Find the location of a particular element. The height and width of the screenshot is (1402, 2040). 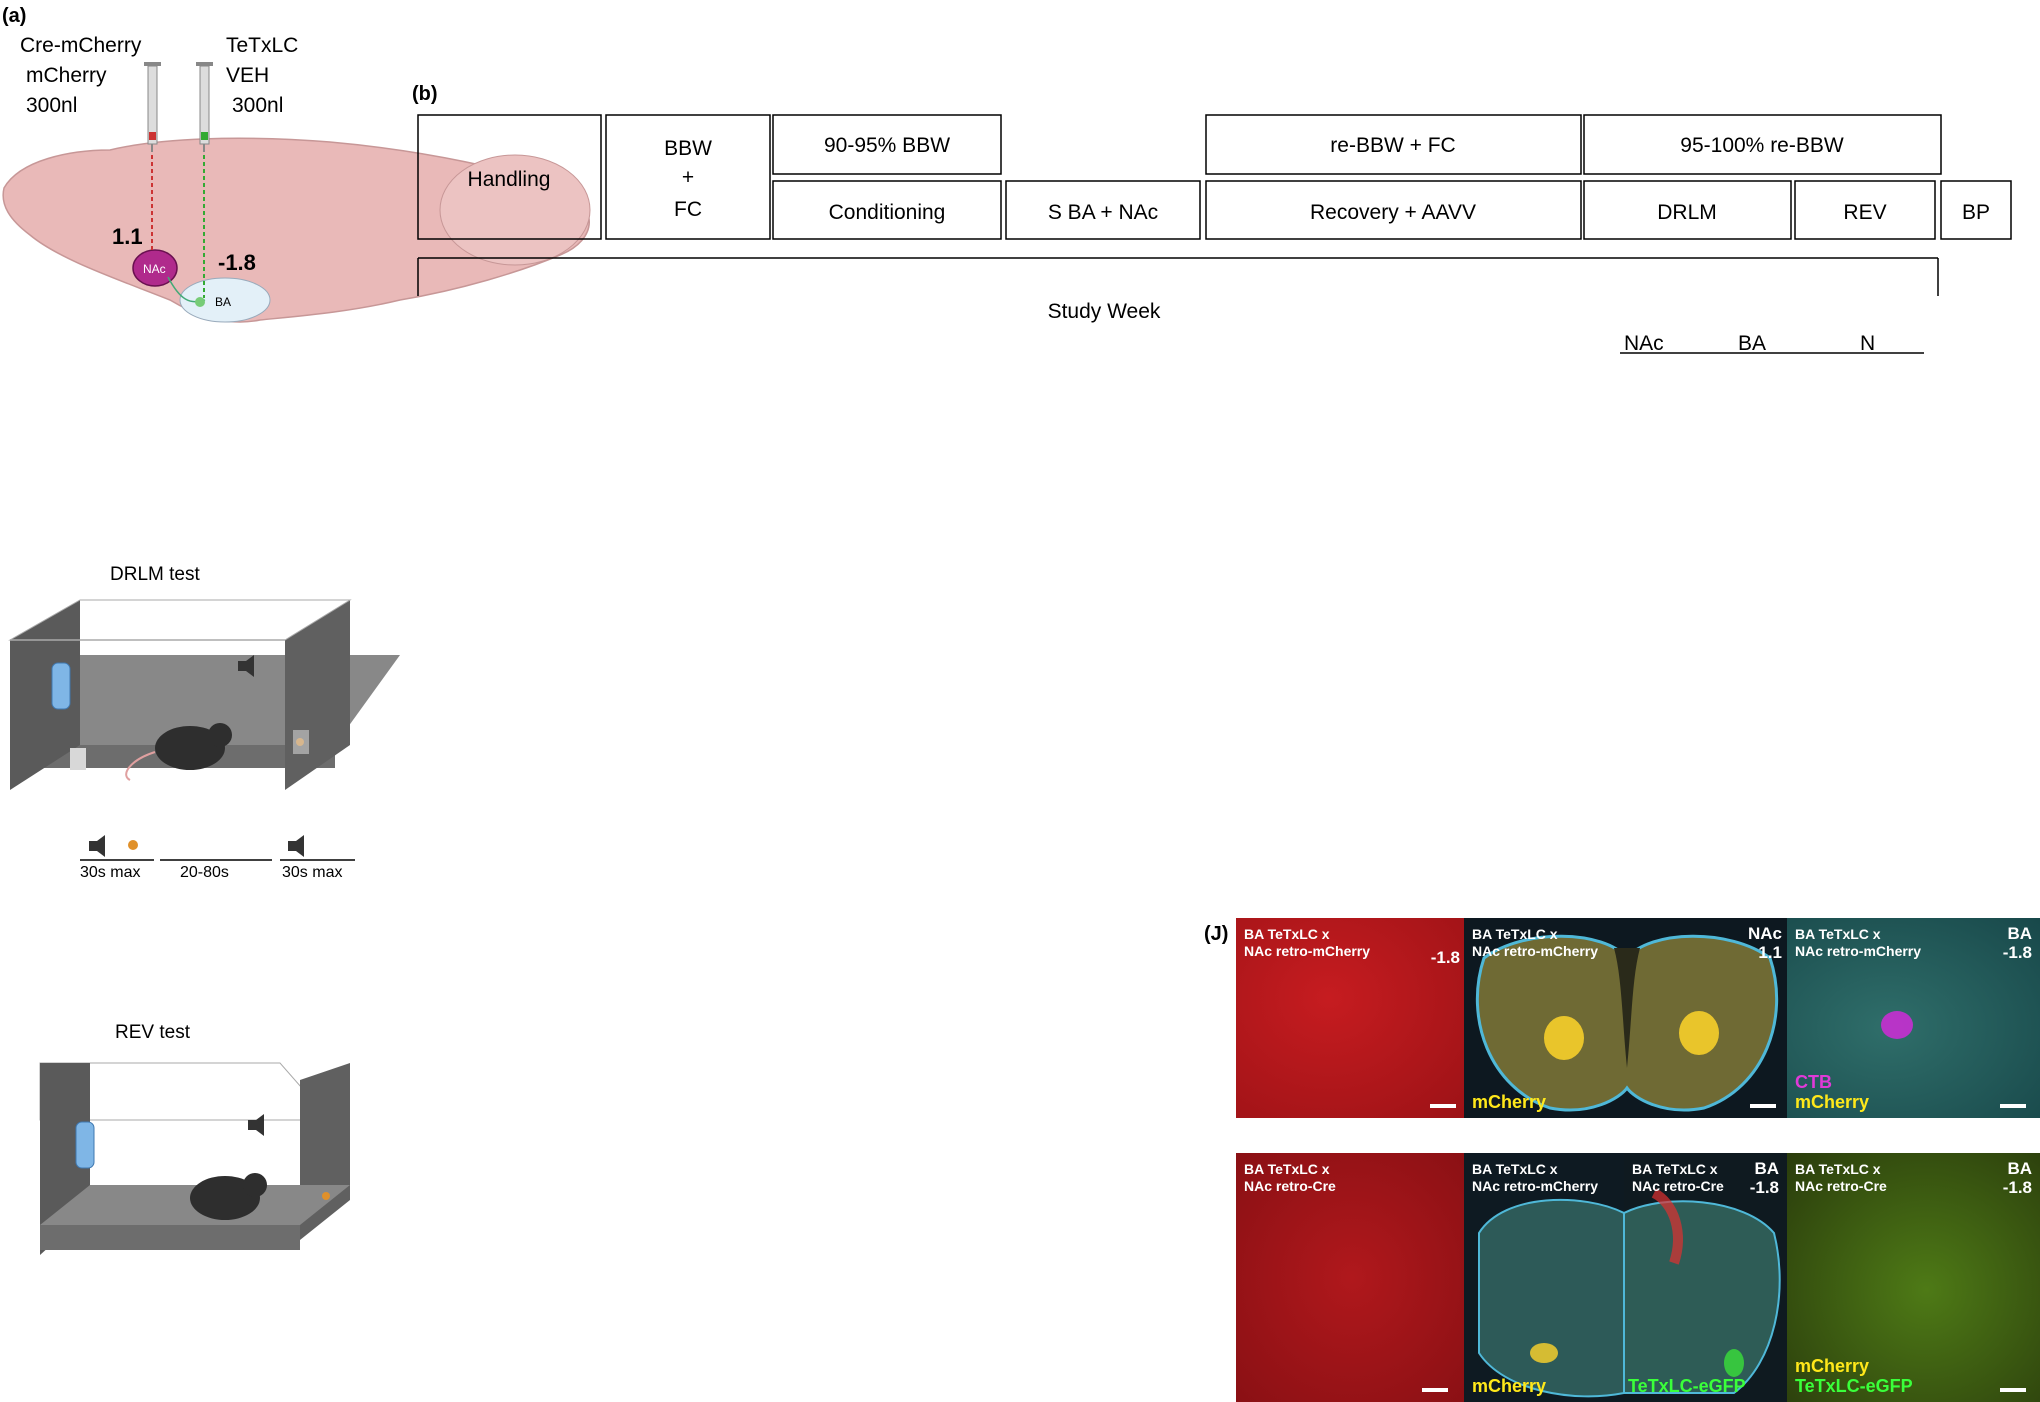

recovery-label: Recovery + AAVV is located at coordinates (1393, 212).